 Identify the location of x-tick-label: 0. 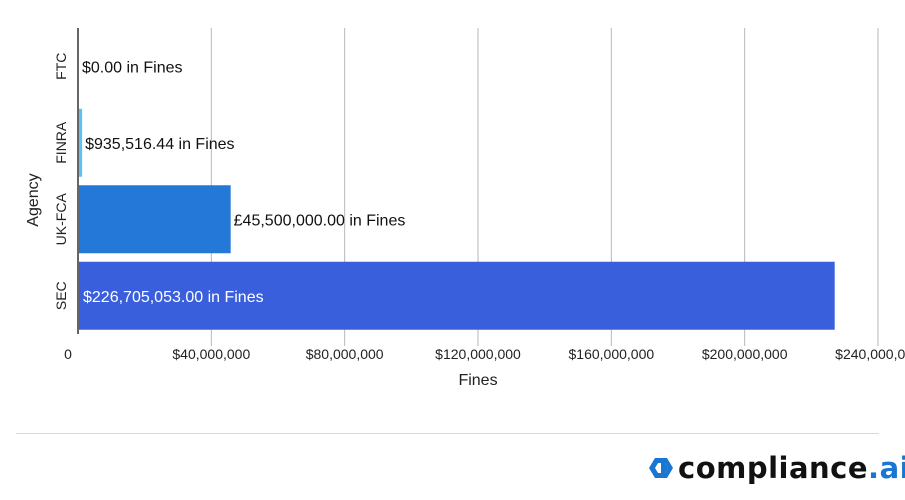
(68, 354).